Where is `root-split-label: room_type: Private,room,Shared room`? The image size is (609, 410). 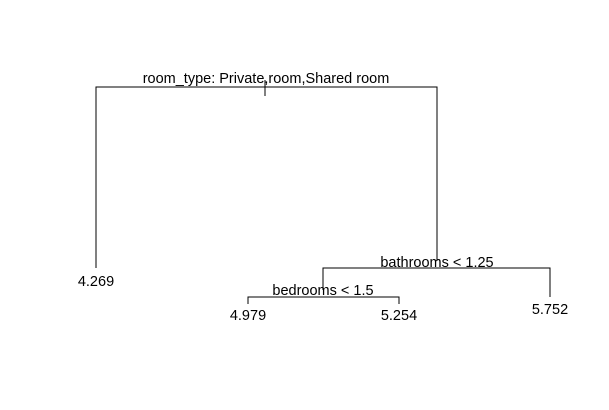
root-split-label: room_type: Private,room,Shared room is located at coordinates (266, 79).